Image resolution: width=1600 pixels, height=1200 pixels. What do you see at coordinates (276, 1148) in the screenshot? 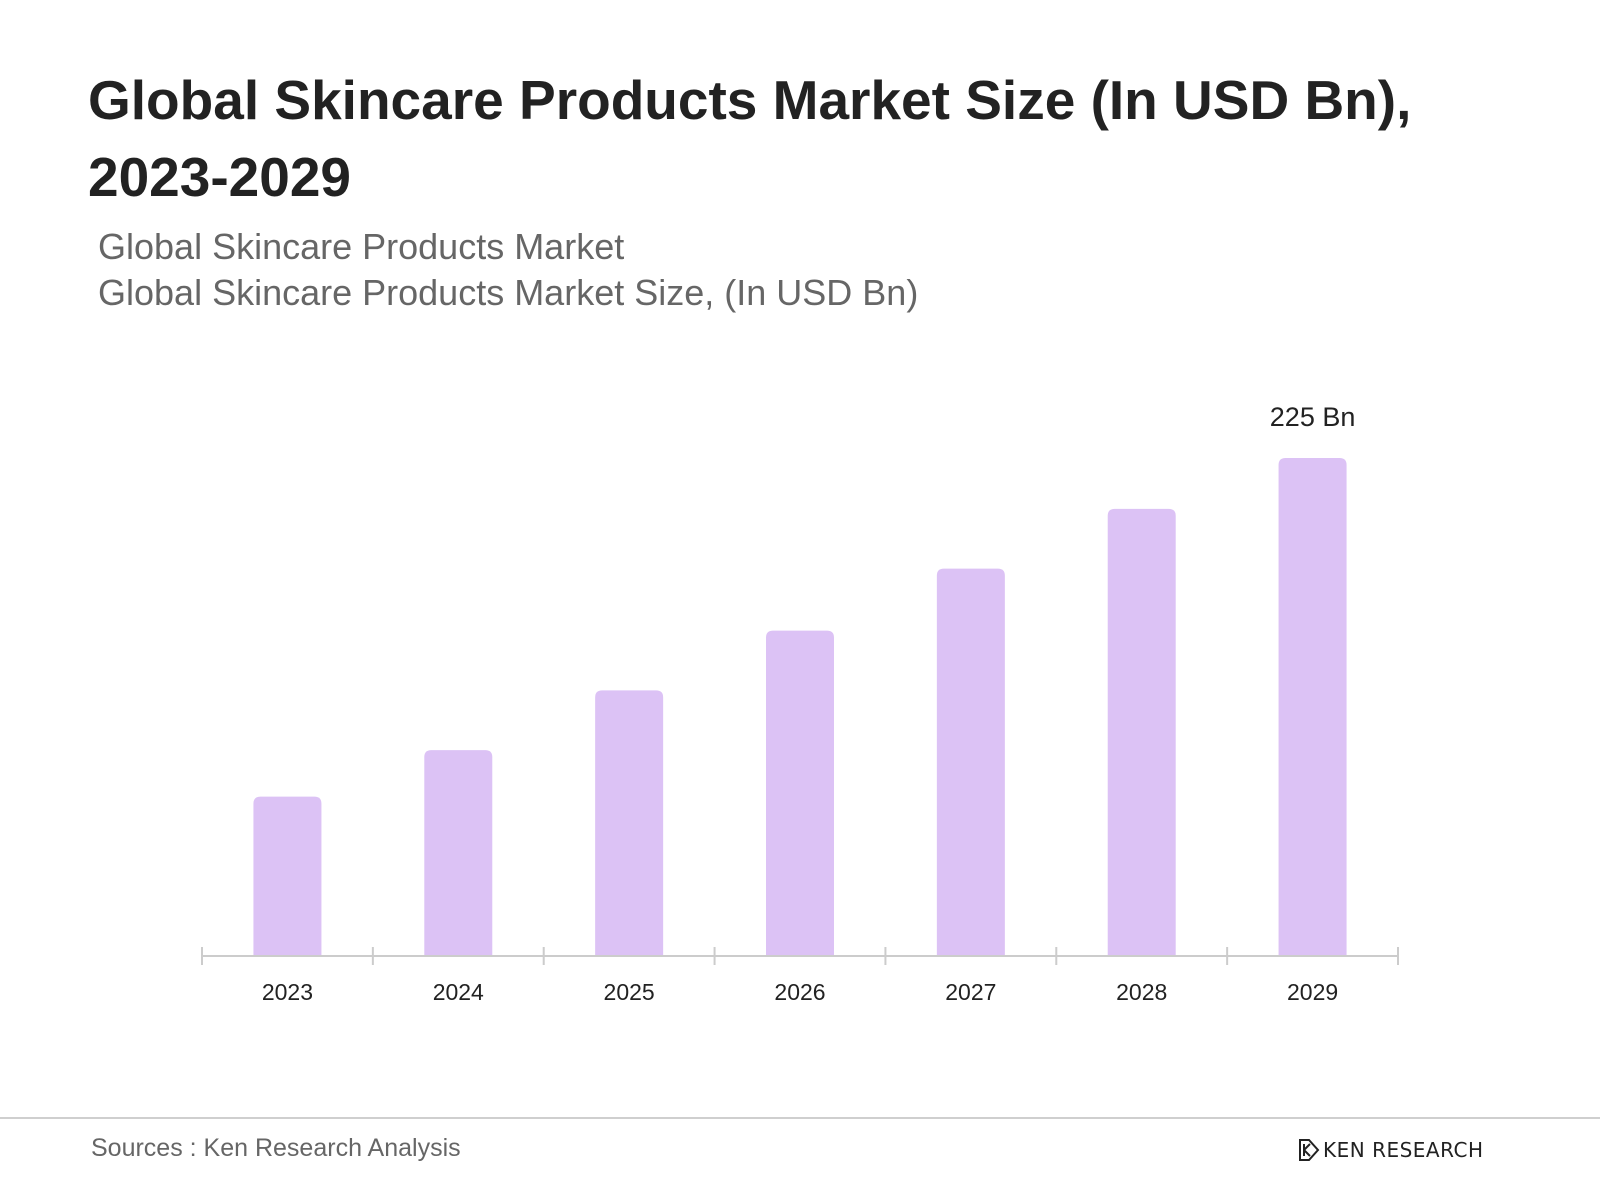
I see `source-note: Sources : Ken Research Analysis` at bounding box center [276, 1148].